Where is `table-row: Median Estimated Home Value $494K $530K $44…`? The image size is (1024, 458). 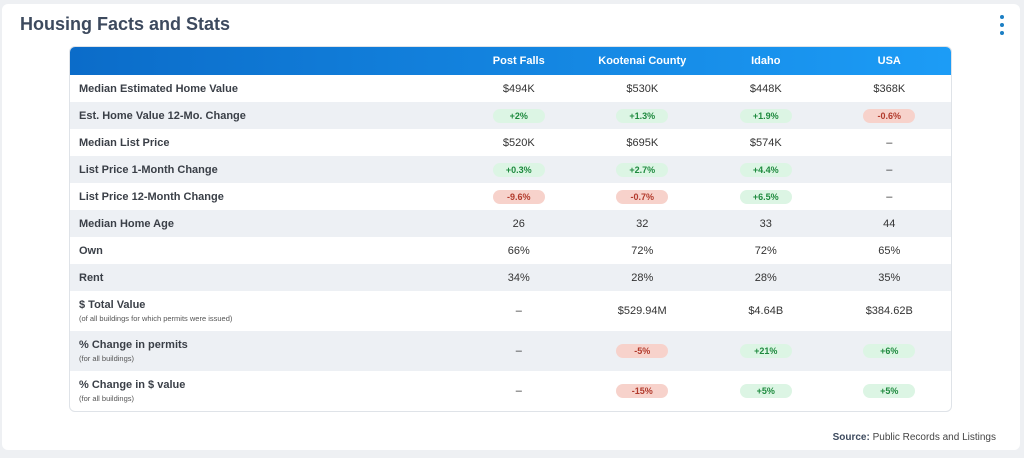 table-row: Median Estimated Home Value $494K $530K $44… is located at coordinates (510, 88).